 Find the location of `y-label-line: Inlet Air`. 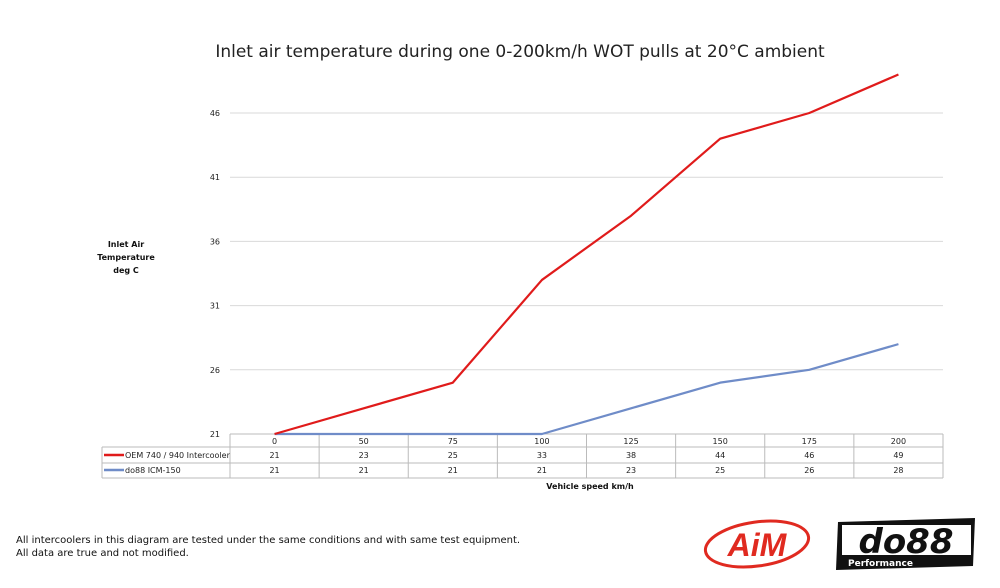

y-label-line: Inlet Air is located at coordinates (126, 244).